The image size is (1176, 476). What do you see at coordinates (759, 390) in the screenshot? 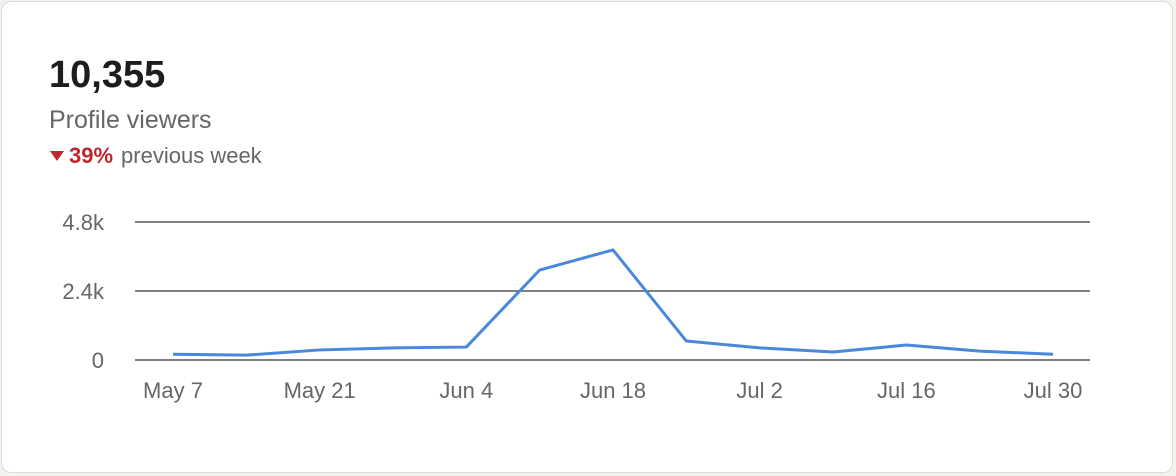
I see `x-tick-label: Jul 2` at bounding box center [759, 390].